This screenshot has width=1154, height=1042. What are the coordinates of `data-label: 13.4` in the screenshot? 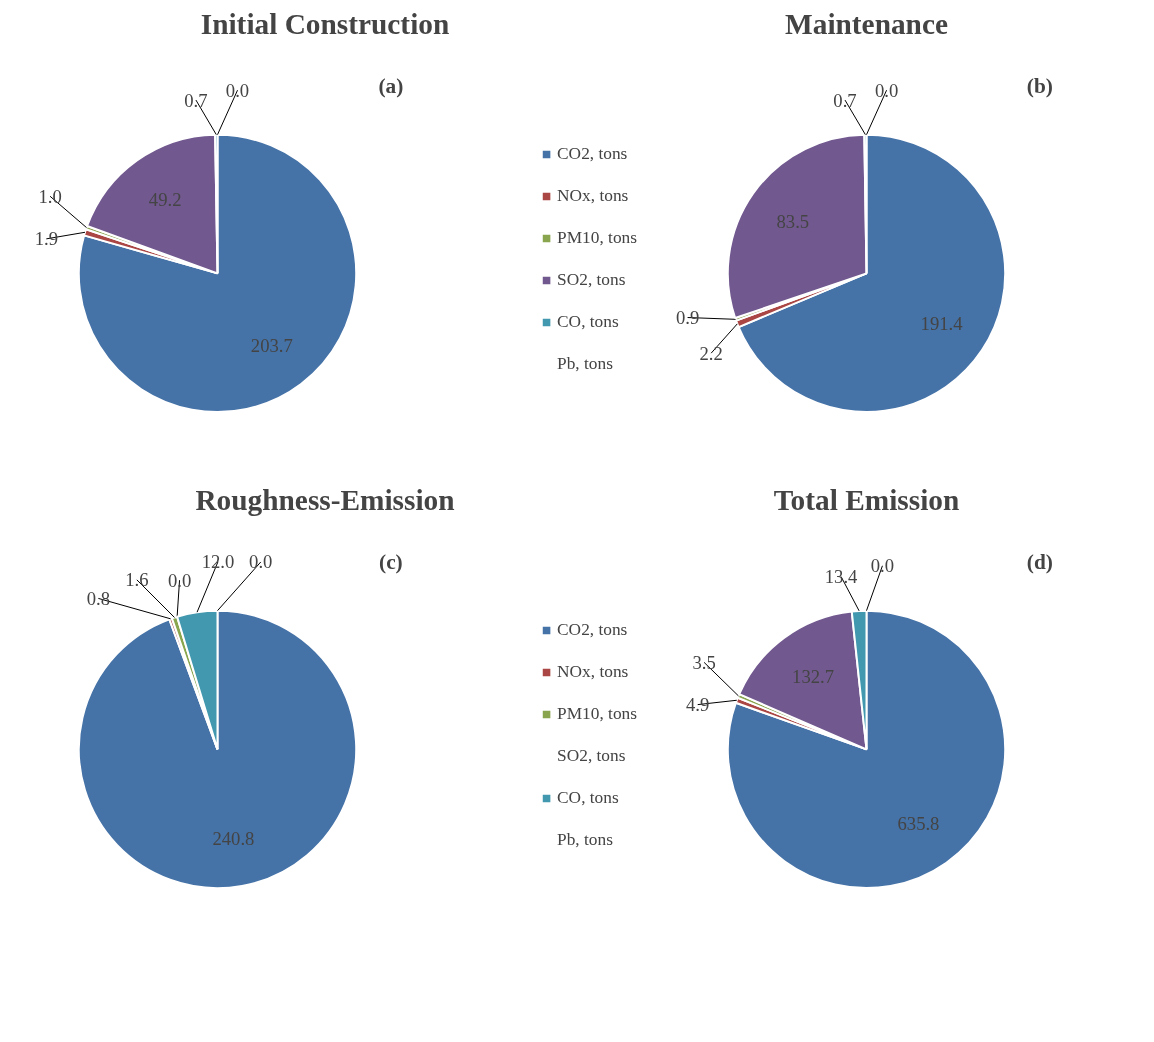 It's located at (841, 577).